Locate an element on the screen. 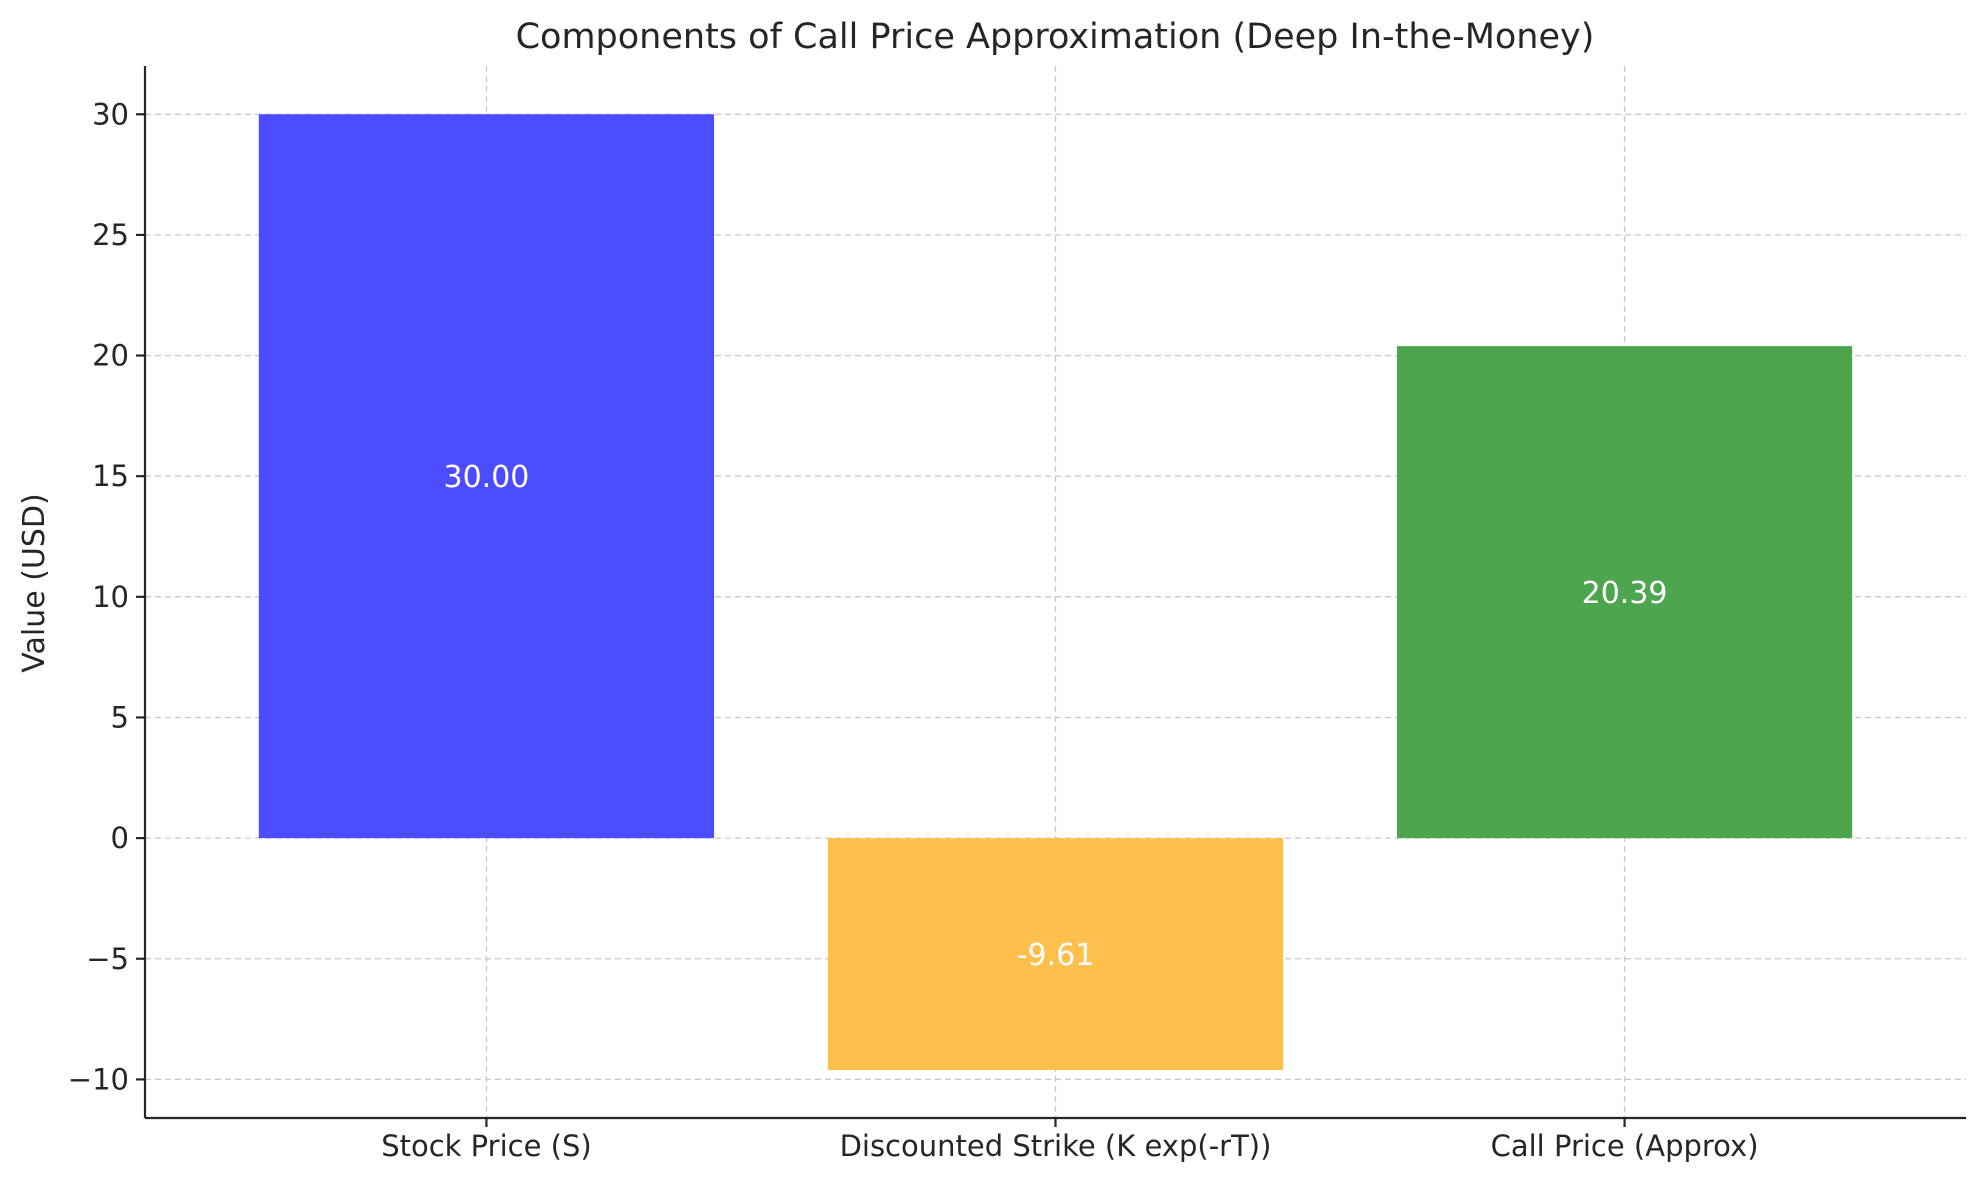 This screenshot has width=1979, height=1180. y-tick-label: 15 is located at coordinates (110, 476).